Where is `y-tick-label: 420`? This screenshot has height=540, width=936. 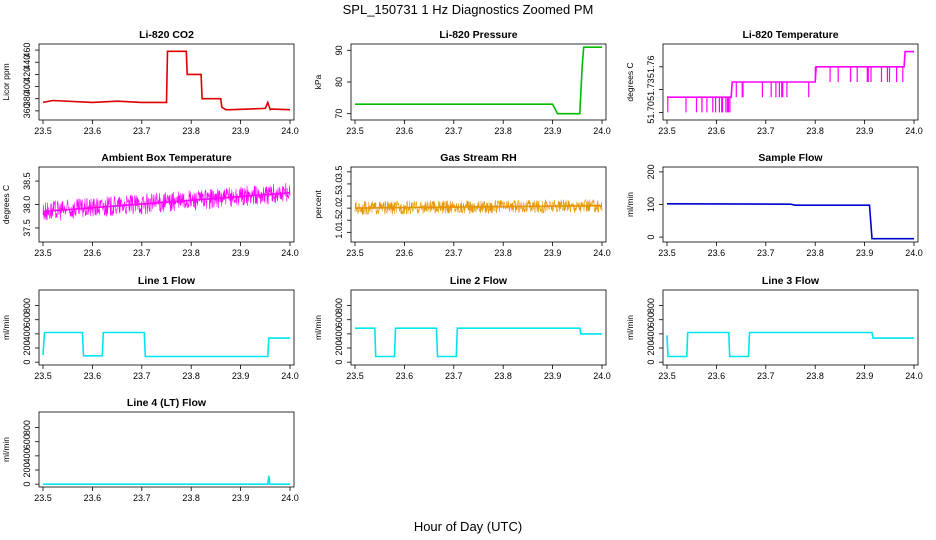
y-tick-label: 420 is located at coordinates (27, 74).